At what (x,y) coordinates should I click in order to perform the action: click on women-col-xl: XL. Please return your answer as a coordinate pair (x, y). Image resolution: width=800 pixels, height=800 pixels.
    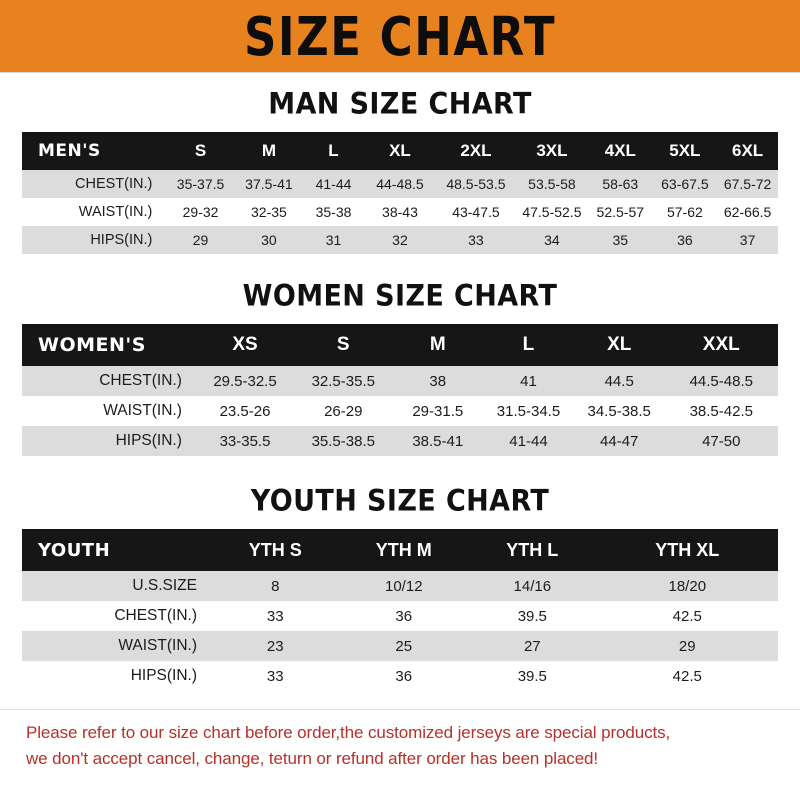
    Looking at the image, I should click on (619, 344).